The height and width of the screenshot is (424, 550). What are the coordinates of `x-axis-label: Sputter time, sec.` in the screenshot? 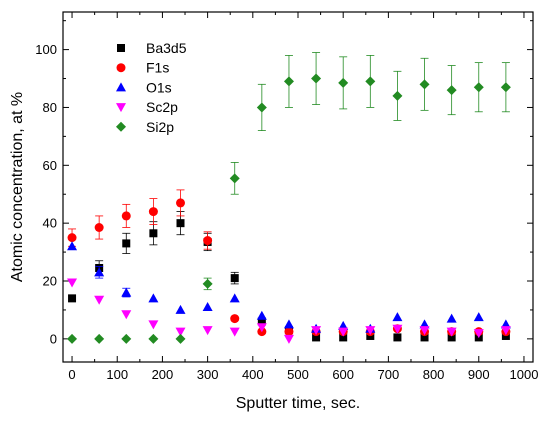 It's located at (298, 403).